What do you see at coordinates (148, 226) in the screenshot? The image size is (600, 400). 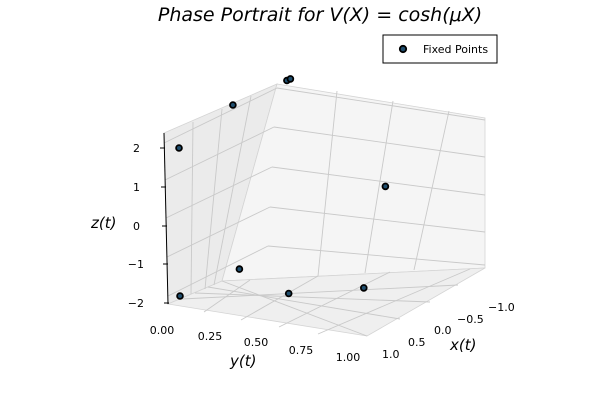 I see `z-axis-ticks: 2 1 0 −1 −2` at bounding box center [148, 226].